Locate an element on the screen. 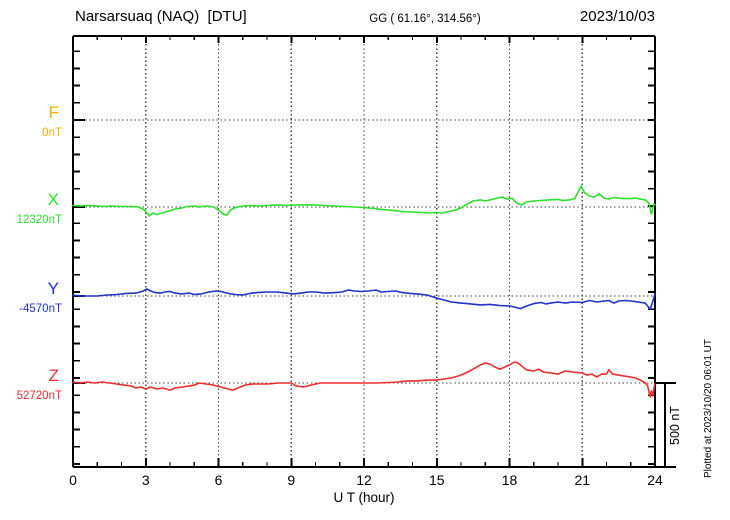 This screenshot has height=520, width=730. x-tick-3: 3 is located at coordinates (145, 480).